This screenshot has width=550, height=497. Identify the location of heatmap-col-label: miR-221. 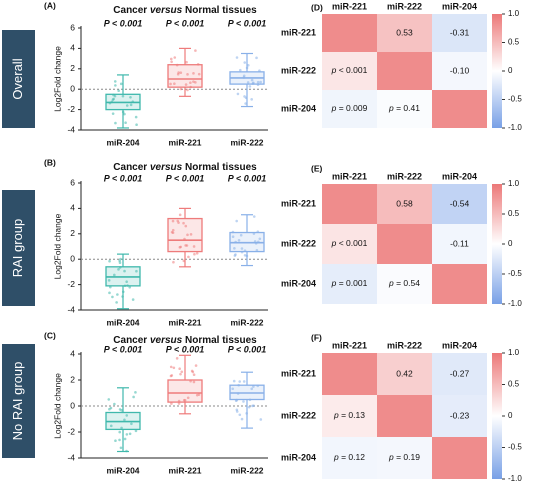
(349, 345).